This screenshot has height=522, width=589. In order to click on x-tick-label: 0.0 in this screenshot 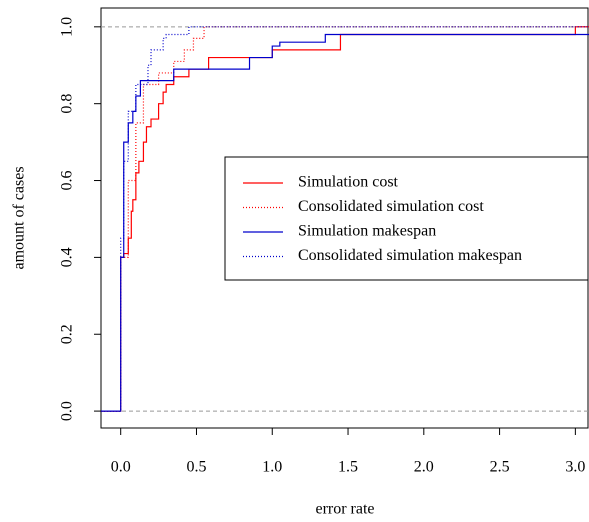, I will do `click(121, 467)`.